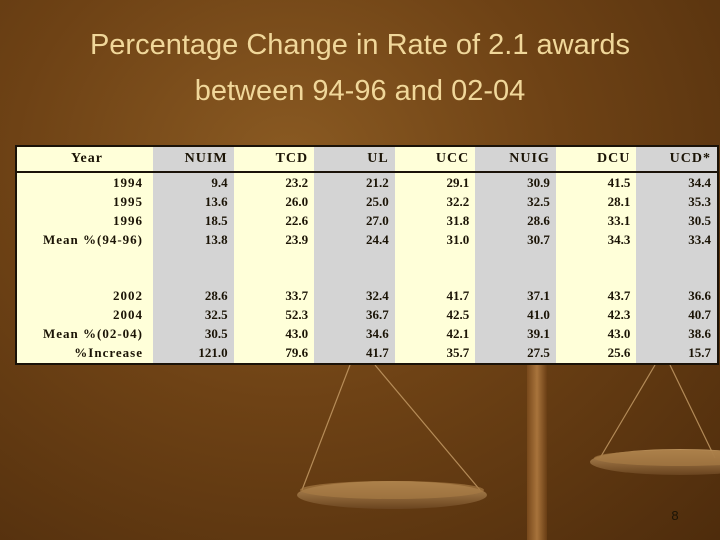 Image resolution: width=720 pixels, height=540 pixels. I want to click on table-cell: 27.0, so click(354, 221).